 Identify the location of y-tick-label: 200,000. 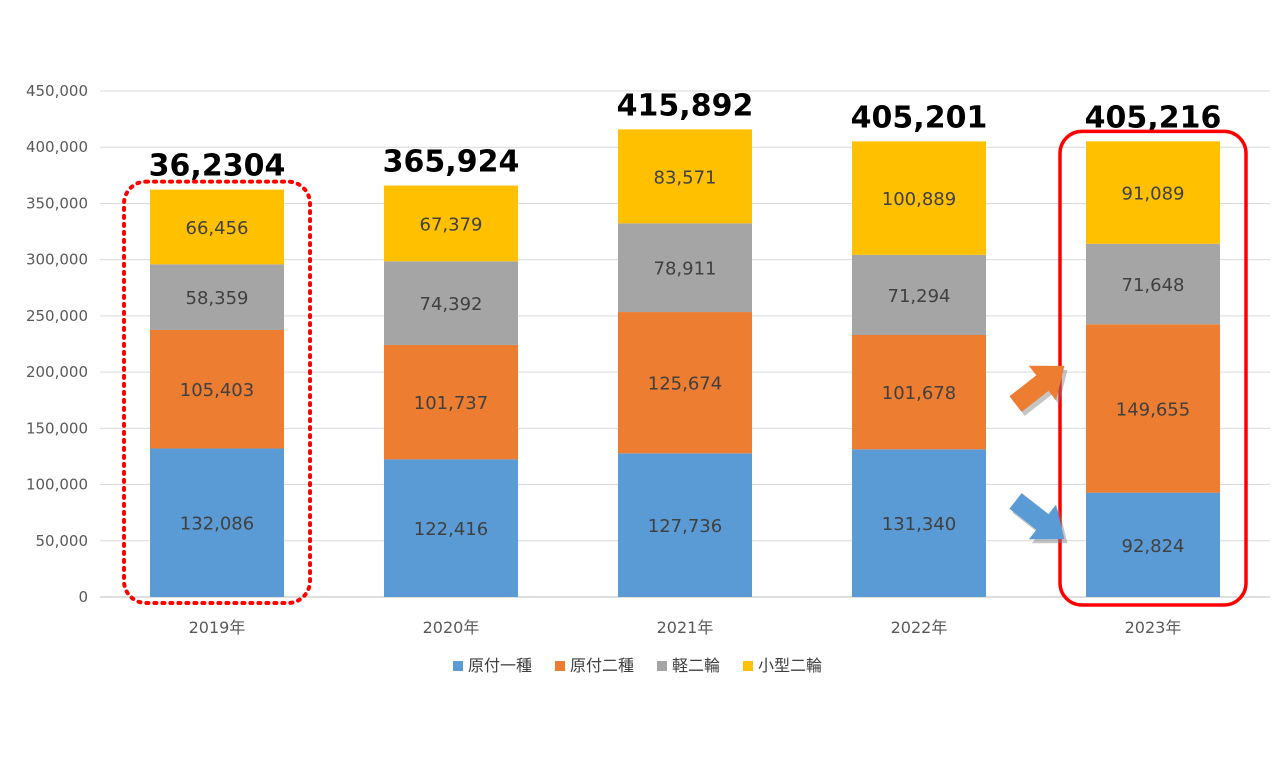
(57, 372).